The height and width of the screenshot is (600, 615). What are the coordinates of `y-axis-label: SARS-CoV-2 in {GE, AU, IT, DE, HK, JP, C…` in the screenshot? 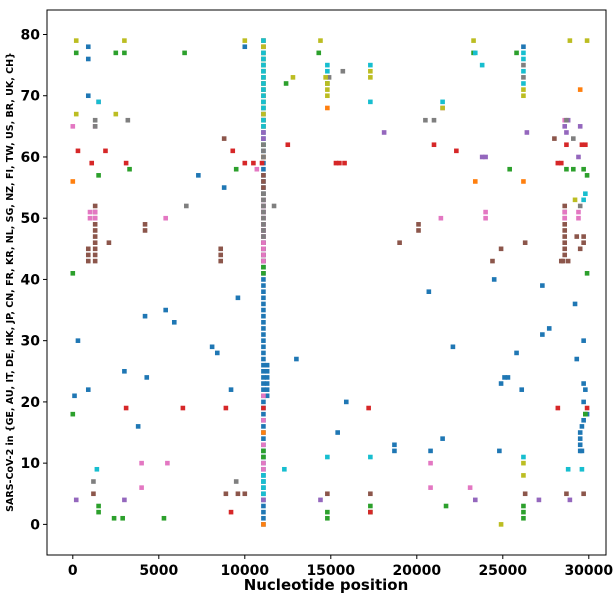 It's located at (10, 282).